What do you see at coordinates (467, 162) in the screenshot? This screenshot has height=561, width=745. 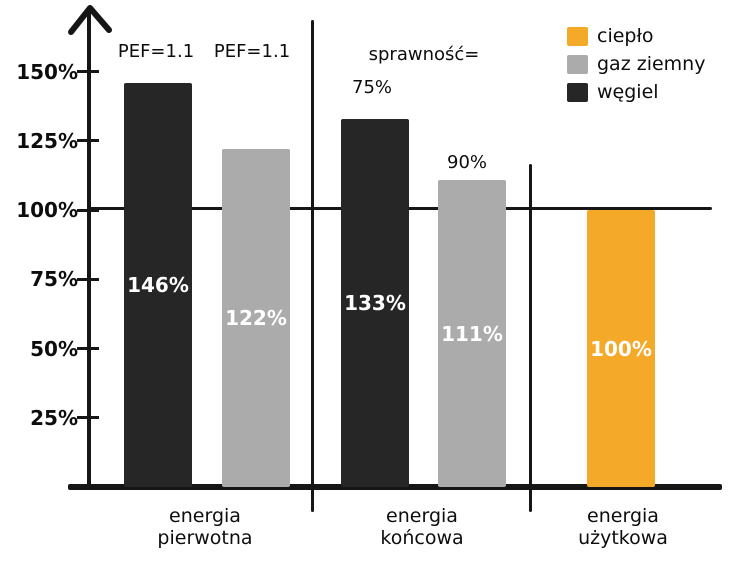 I see `efficiency-label-gaz: 90%` at bounding box center [467, 162].